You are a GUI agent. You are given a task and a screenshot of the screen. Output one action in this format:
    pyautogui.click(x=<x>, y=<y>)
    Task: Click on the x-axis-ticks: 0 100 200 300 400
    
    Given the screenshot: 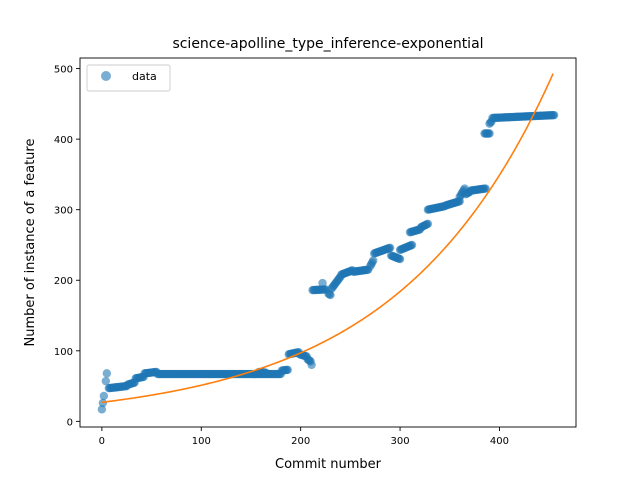 What is the action you would take?
    pyautogui.click(x=304, y=437)
    